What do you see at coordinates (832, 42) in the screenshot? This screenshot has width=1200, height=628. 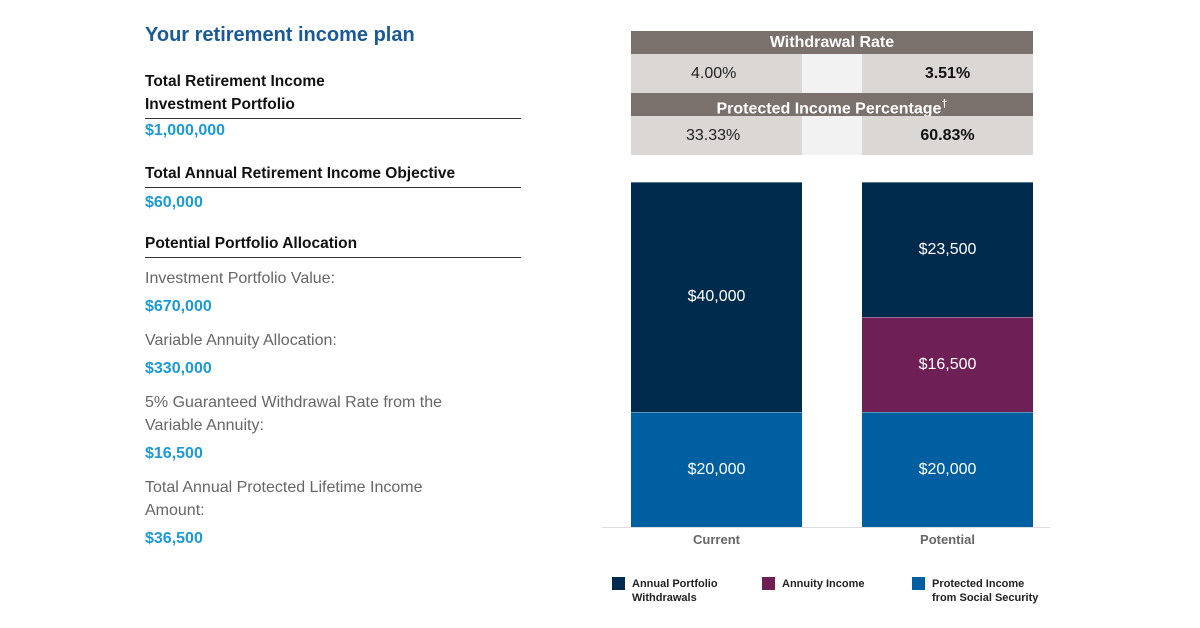 I see `withdrawal-header: Withdrawal Rate` at bounding box center [832, 42].